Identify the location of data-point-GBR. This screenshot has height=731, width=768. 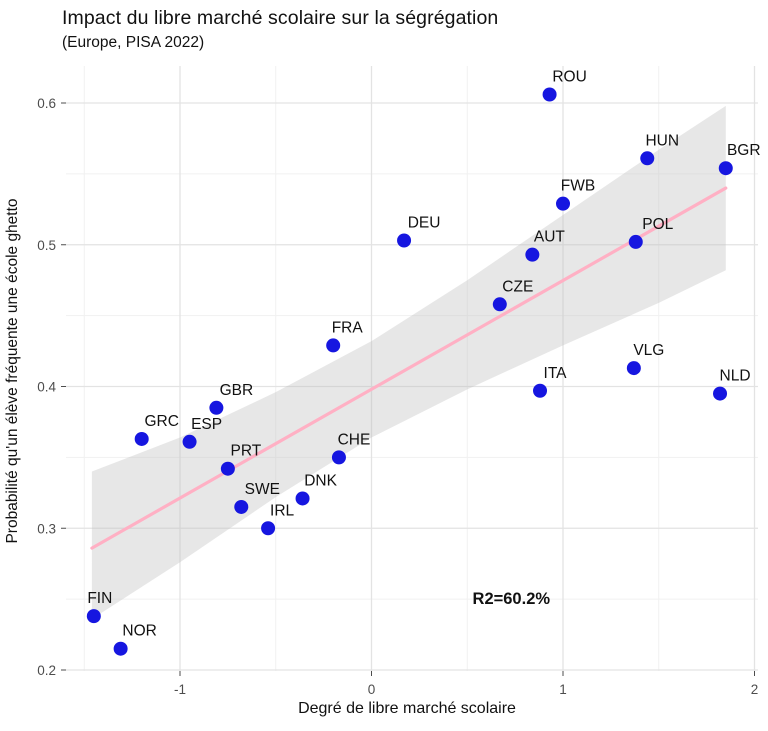
(216, 407).